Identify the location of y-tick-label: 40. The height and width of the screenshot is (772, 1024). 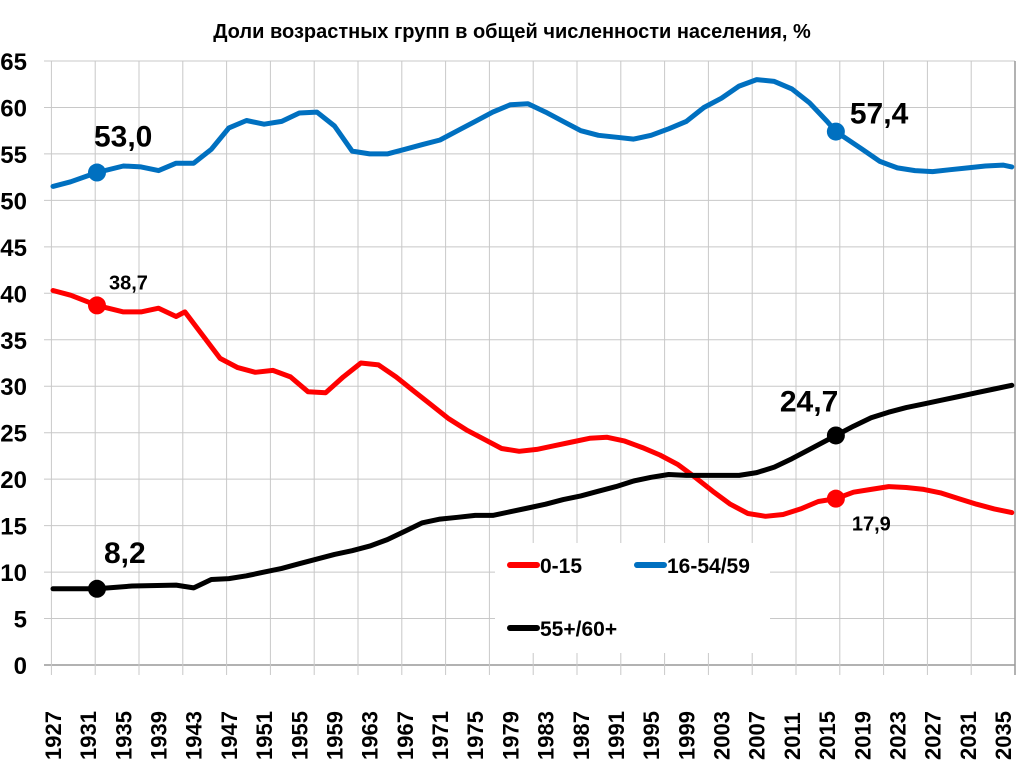
(13, 294).